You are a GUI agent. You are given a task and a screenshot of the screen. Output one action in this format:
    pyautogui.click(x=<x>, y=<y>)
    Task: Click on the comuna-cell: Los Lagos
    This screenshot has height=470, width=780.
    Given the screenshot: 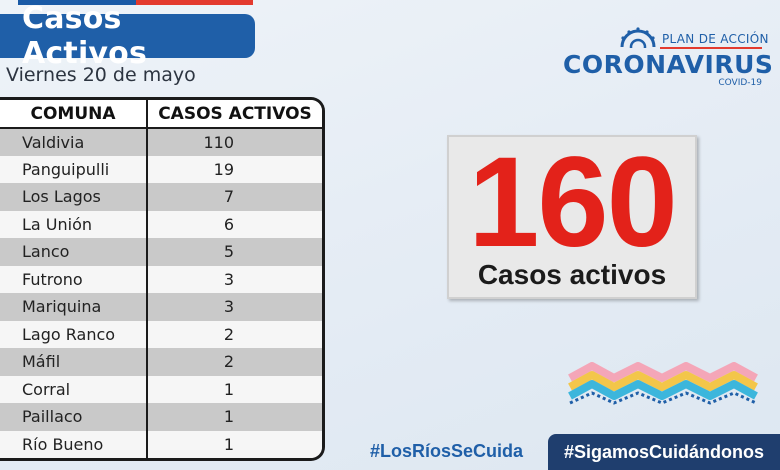 What is the action you would take?
    pyautogui.click(x=74, y=197)
    